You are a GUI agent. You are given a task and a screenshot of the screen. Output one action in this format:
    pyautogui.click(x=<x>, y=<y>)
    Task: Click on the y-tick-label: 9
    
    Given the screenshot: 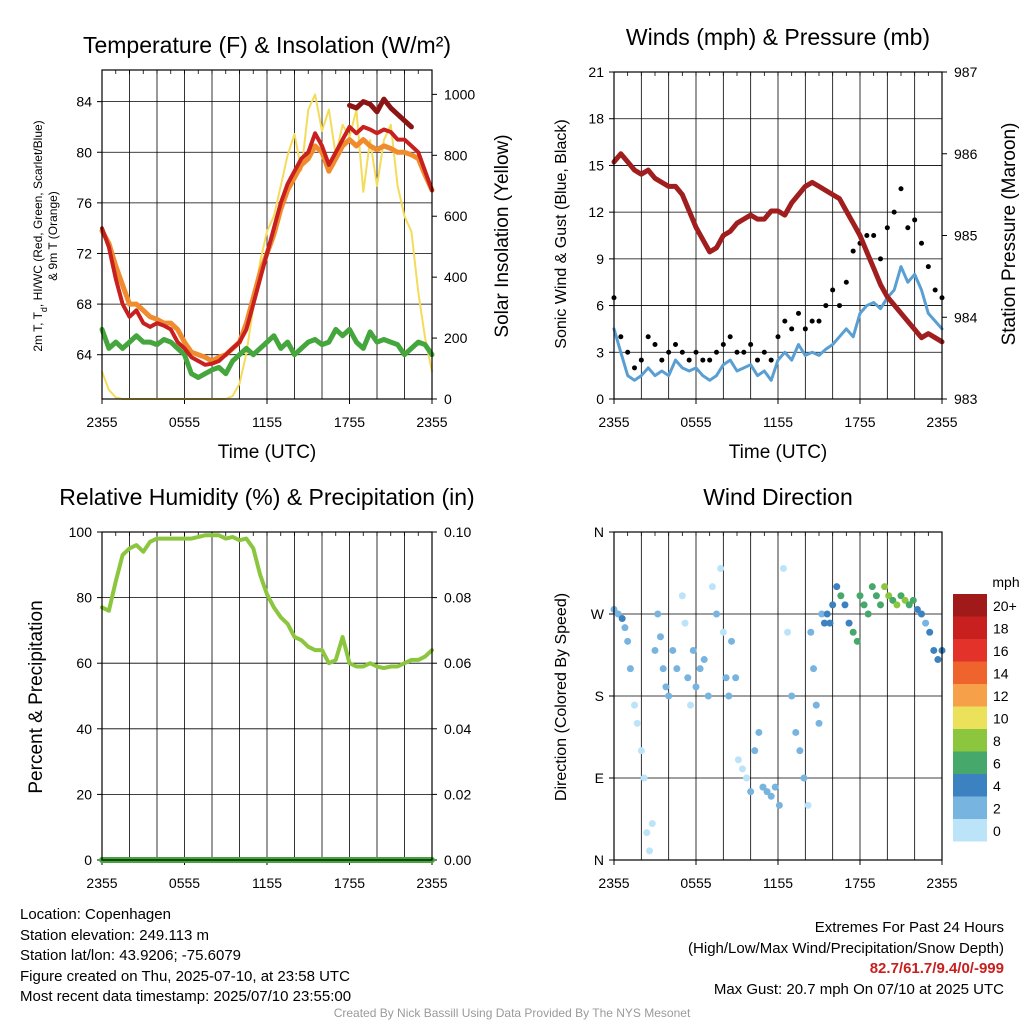 What is the action you would take?
    pyautogui.click(x=600, y=259)
    